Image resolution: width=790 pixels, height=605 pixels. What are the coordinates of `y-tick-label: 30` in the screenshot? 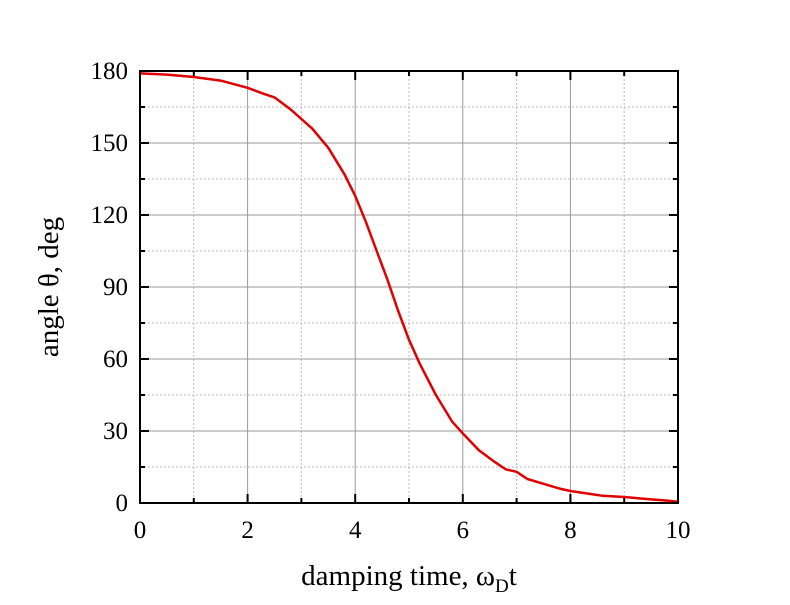 It's located at (115, 431).